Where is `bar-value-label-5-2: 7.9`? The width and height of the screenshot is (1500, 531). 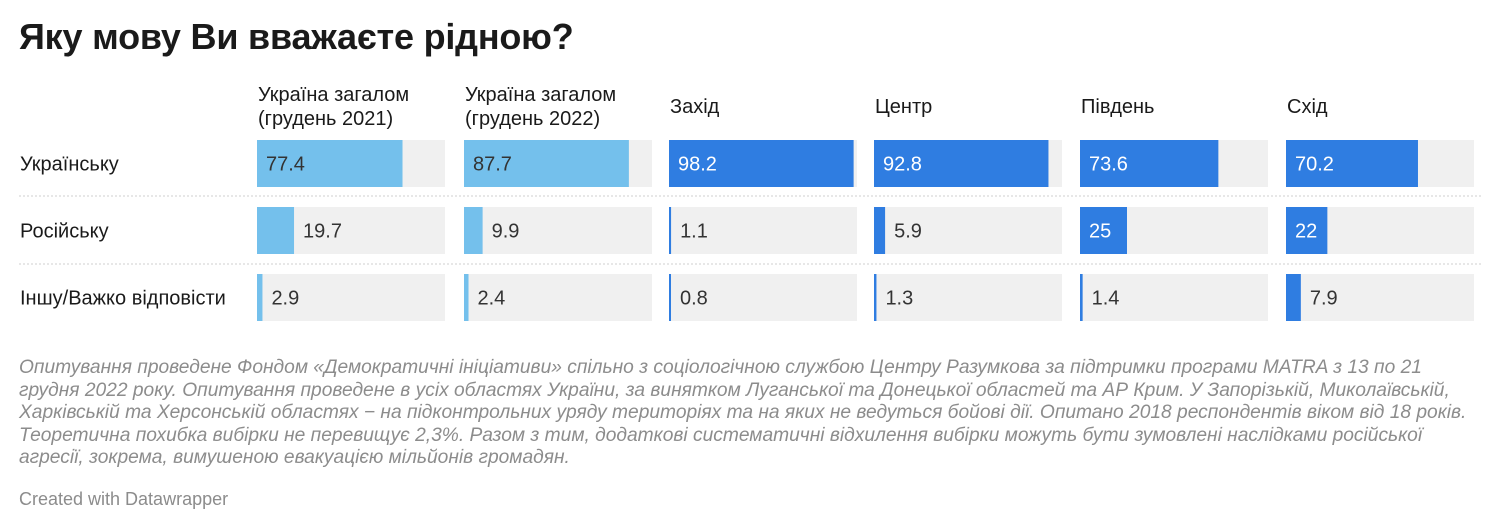 bar-value-label-5-2: 7.9 is located at coordinates (1324, 299).